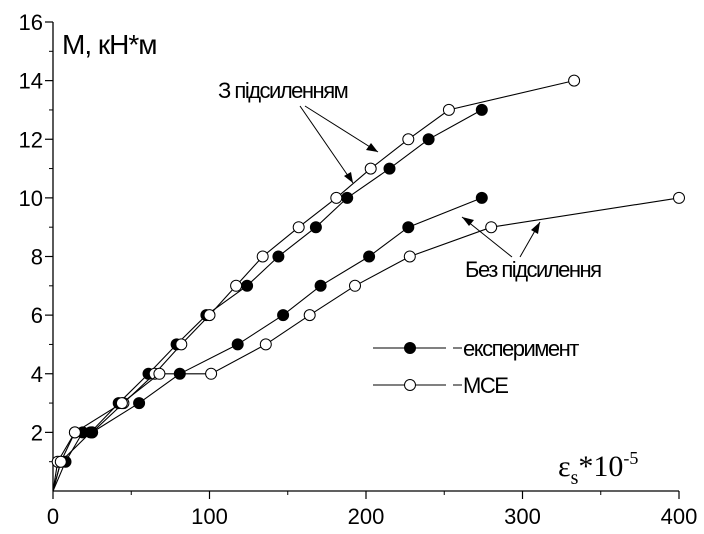 The image size is (704, 534). I want to click on y-tick-label: 14, so click(31, 81).